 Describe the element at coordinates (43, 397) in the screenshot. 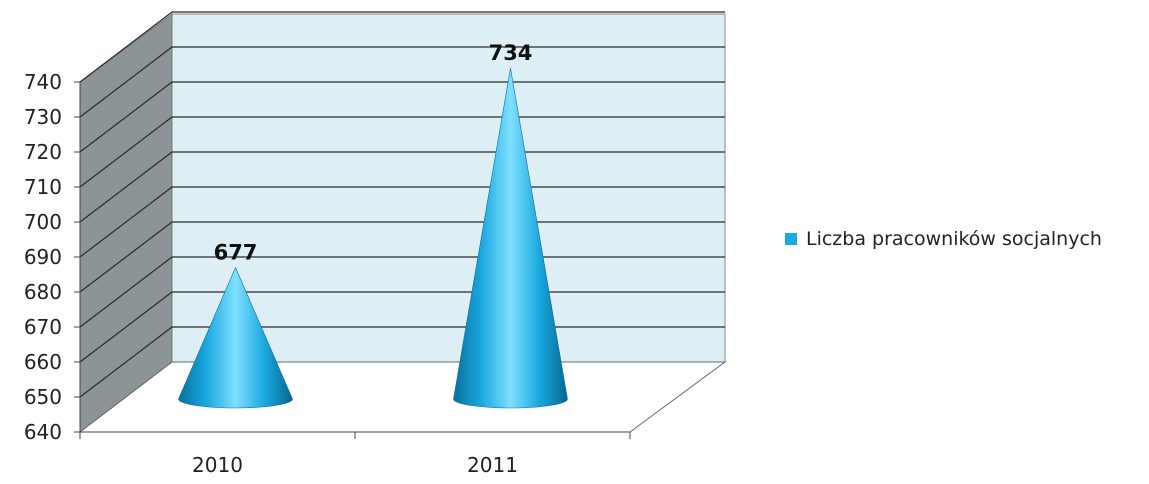

I see `y-tick-label: 650` at that location.